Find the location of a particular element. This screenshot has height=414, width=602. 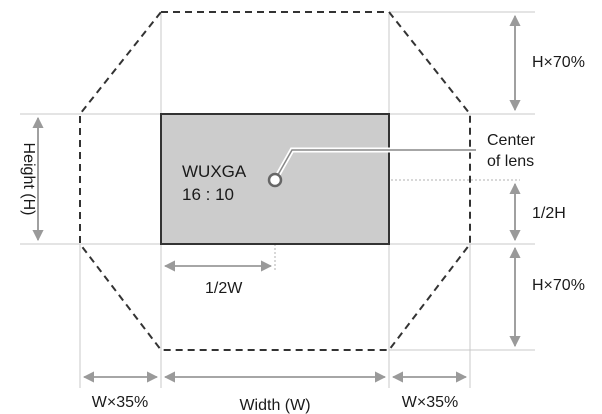

width-label: Width (W) is located at coordinates (274, 405).